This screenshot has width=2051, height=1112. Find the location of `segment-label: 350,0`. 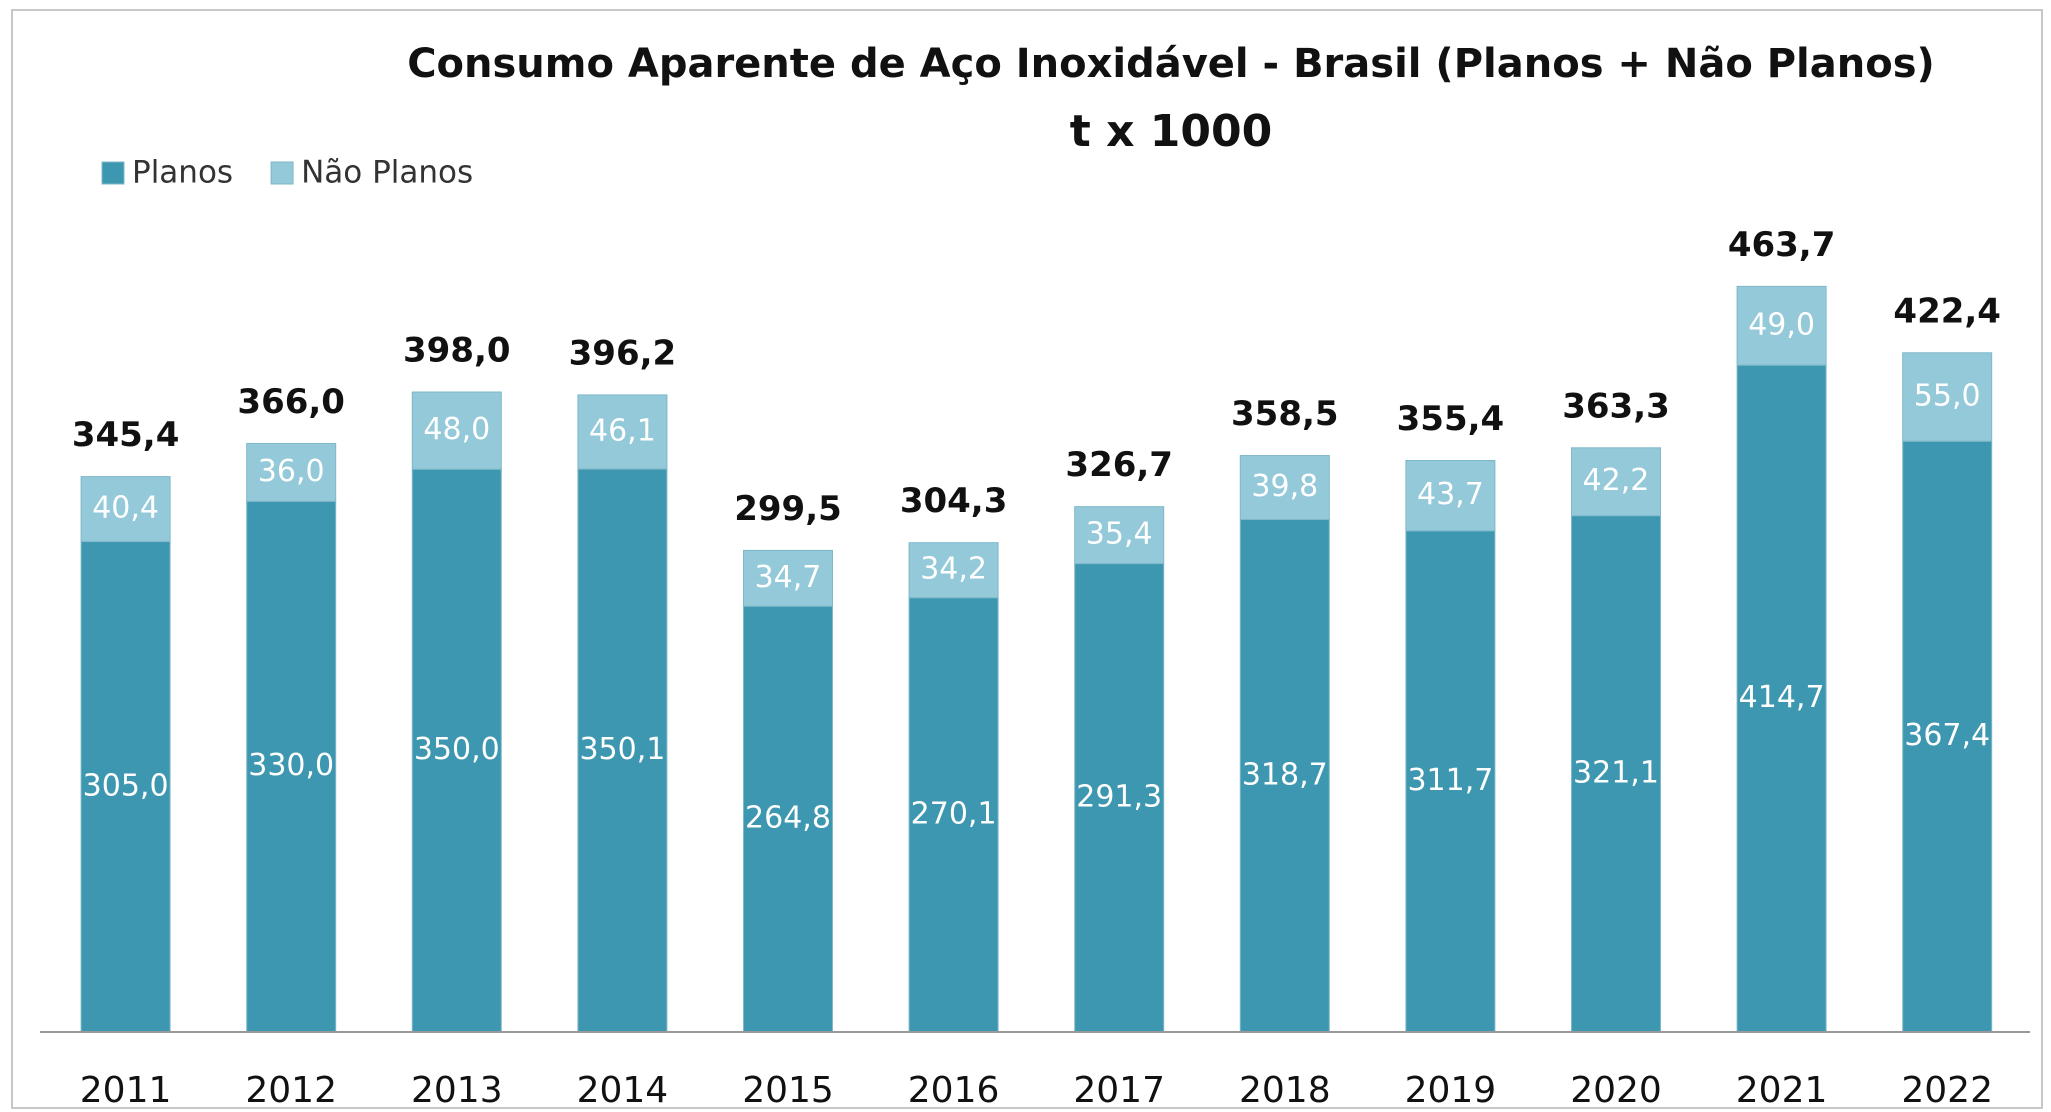

segment-label: 350,0 is located at coordinates (457, 749).